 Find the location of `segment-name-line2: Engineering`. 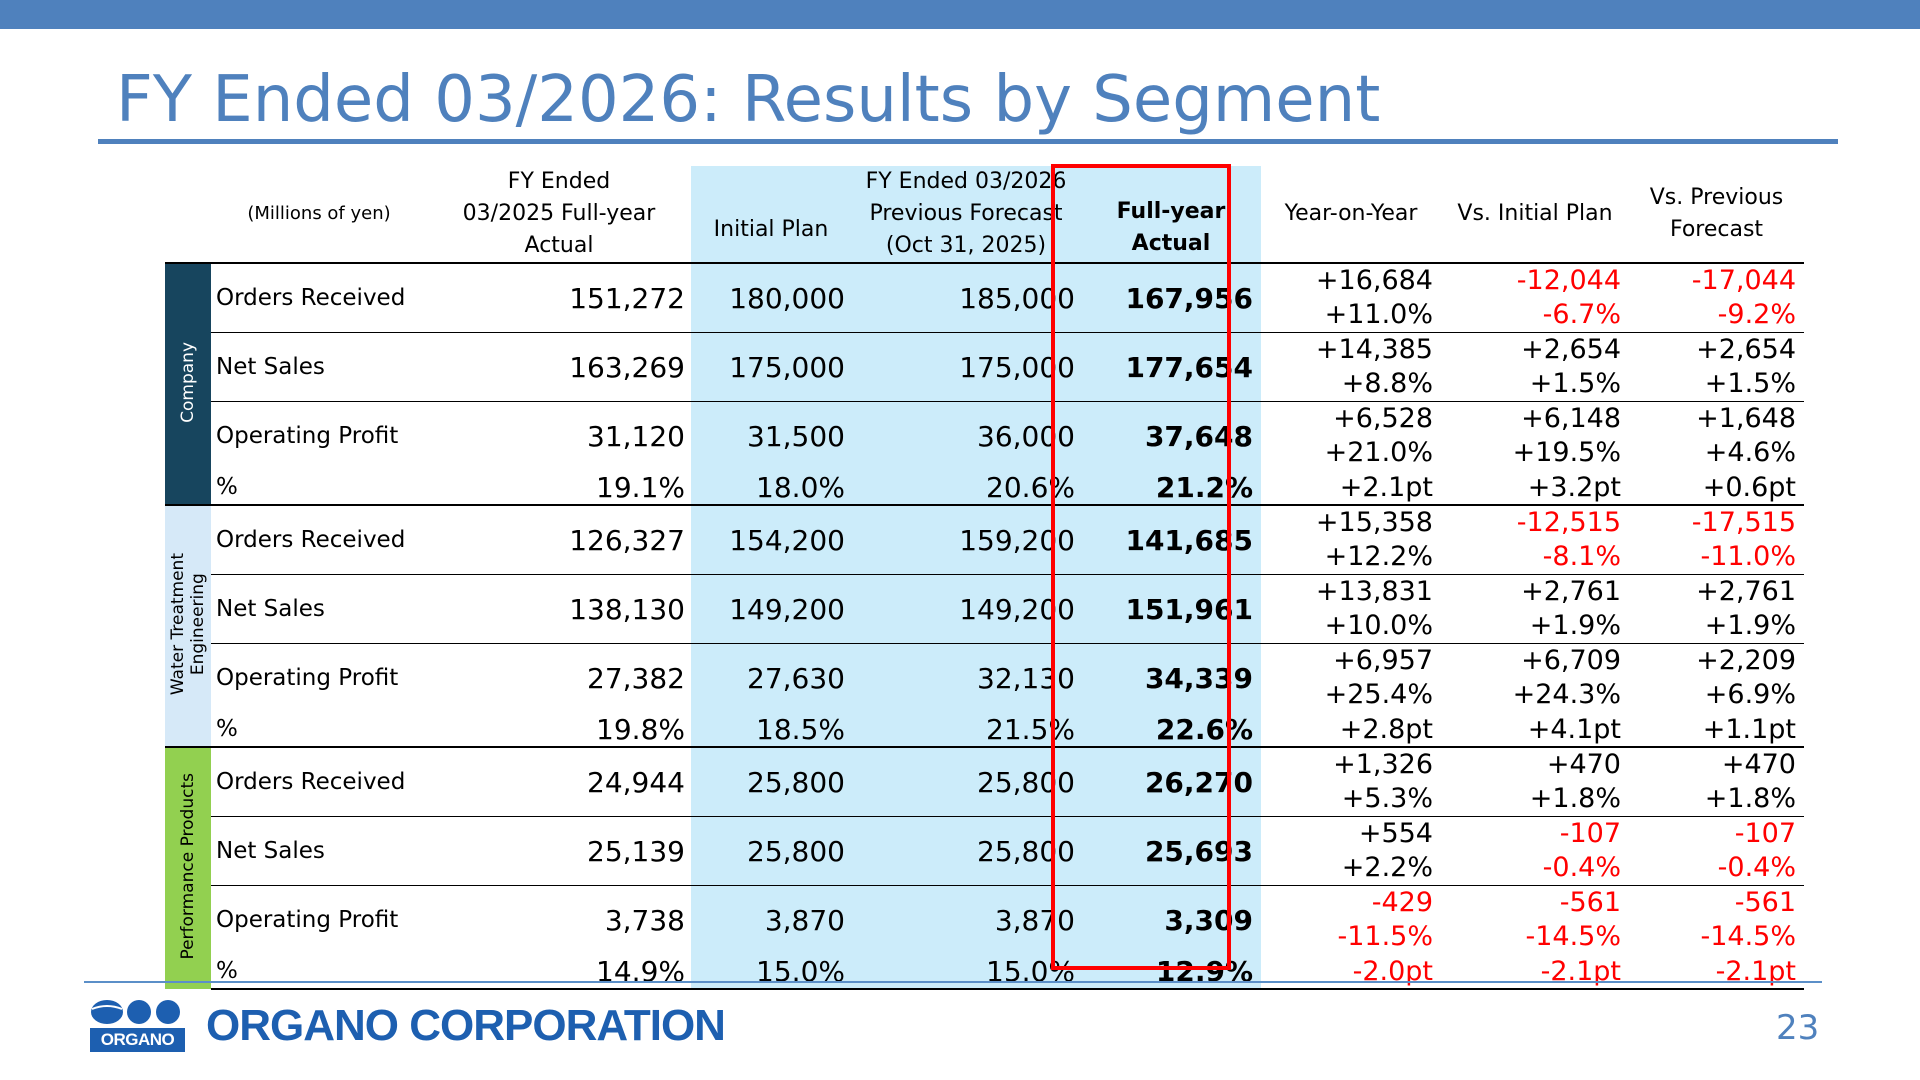

segment-name-line2: Engineering is located at coordinates (198, 624).